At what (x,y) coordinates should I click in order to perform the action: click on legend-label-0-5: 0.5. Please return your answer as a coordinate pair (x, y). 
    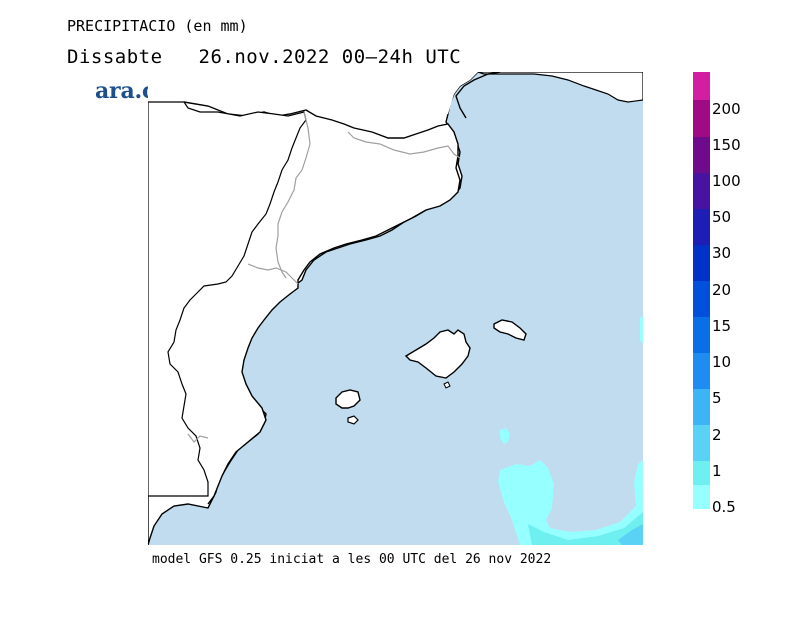
    Looking at the image, I should click on (724, 507).